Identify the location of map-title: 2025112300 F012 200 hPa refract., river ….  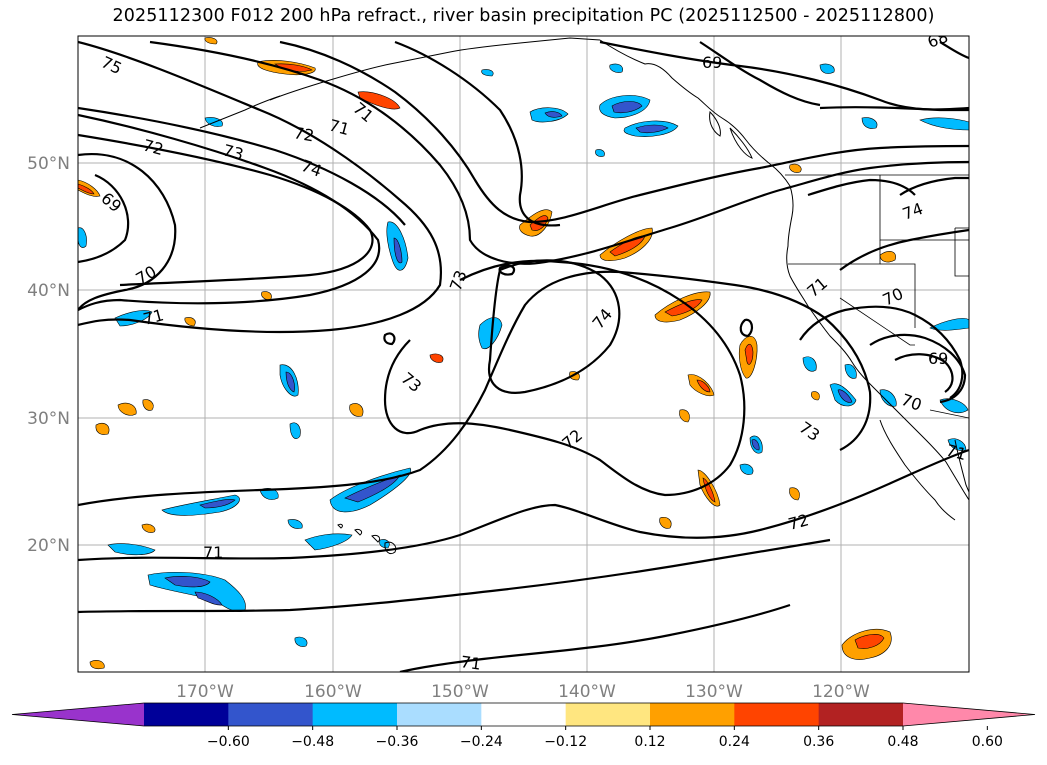
(523, 16).